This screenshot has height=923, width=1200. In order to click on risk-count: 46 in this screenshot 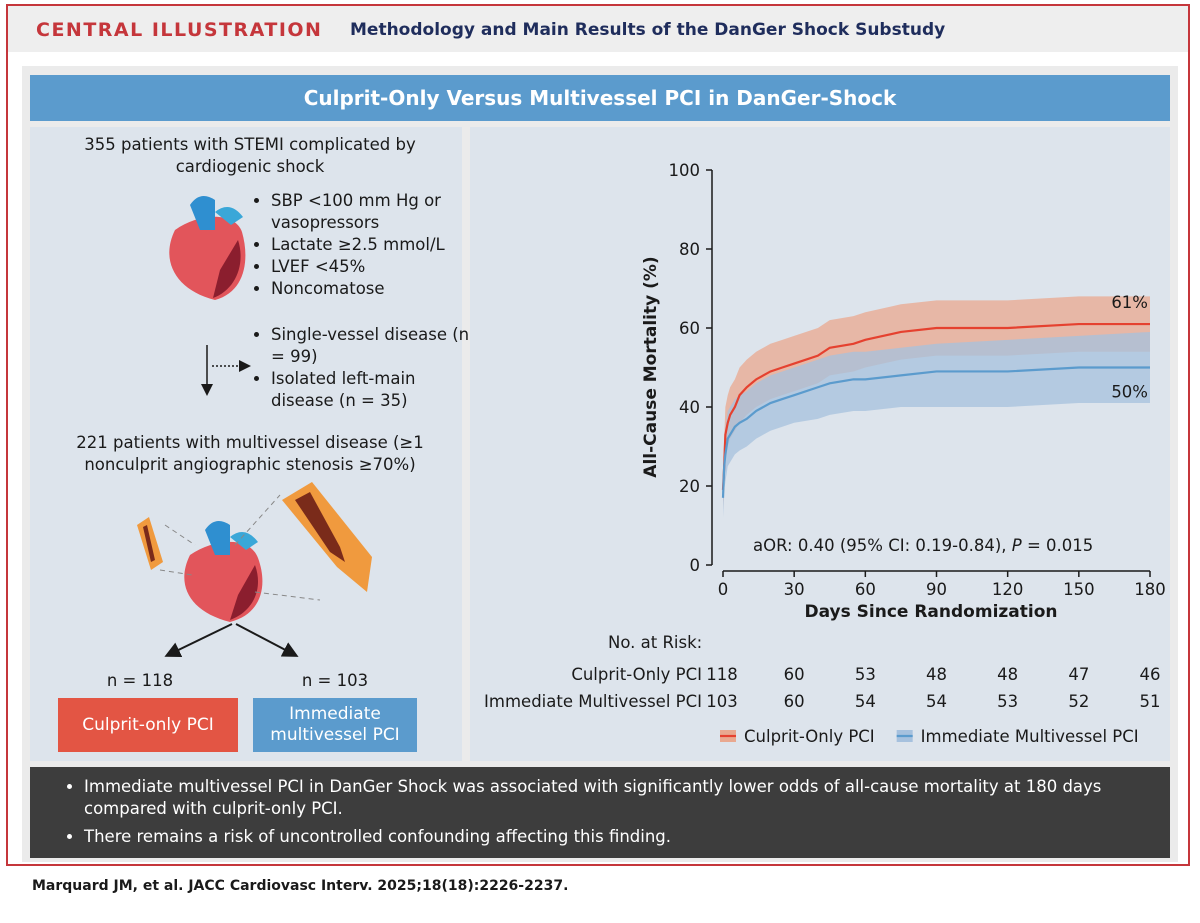, I will do `click(1150, 674)`.